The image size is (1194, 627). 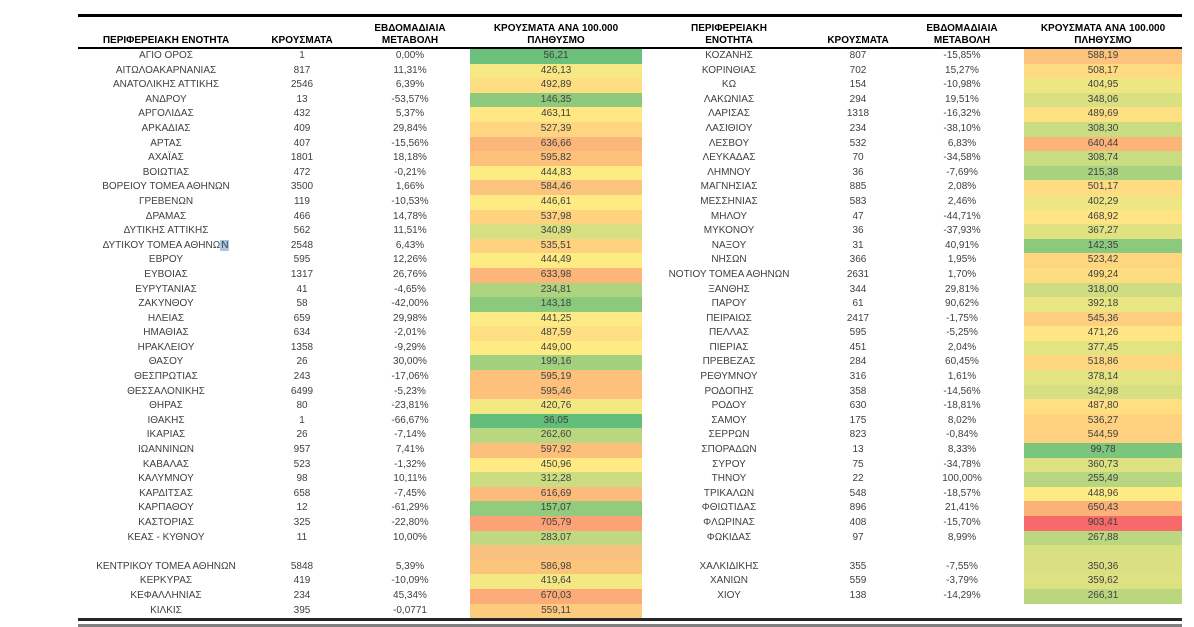 I want to click on cell-cases: 807, so click(x=858, y=55).